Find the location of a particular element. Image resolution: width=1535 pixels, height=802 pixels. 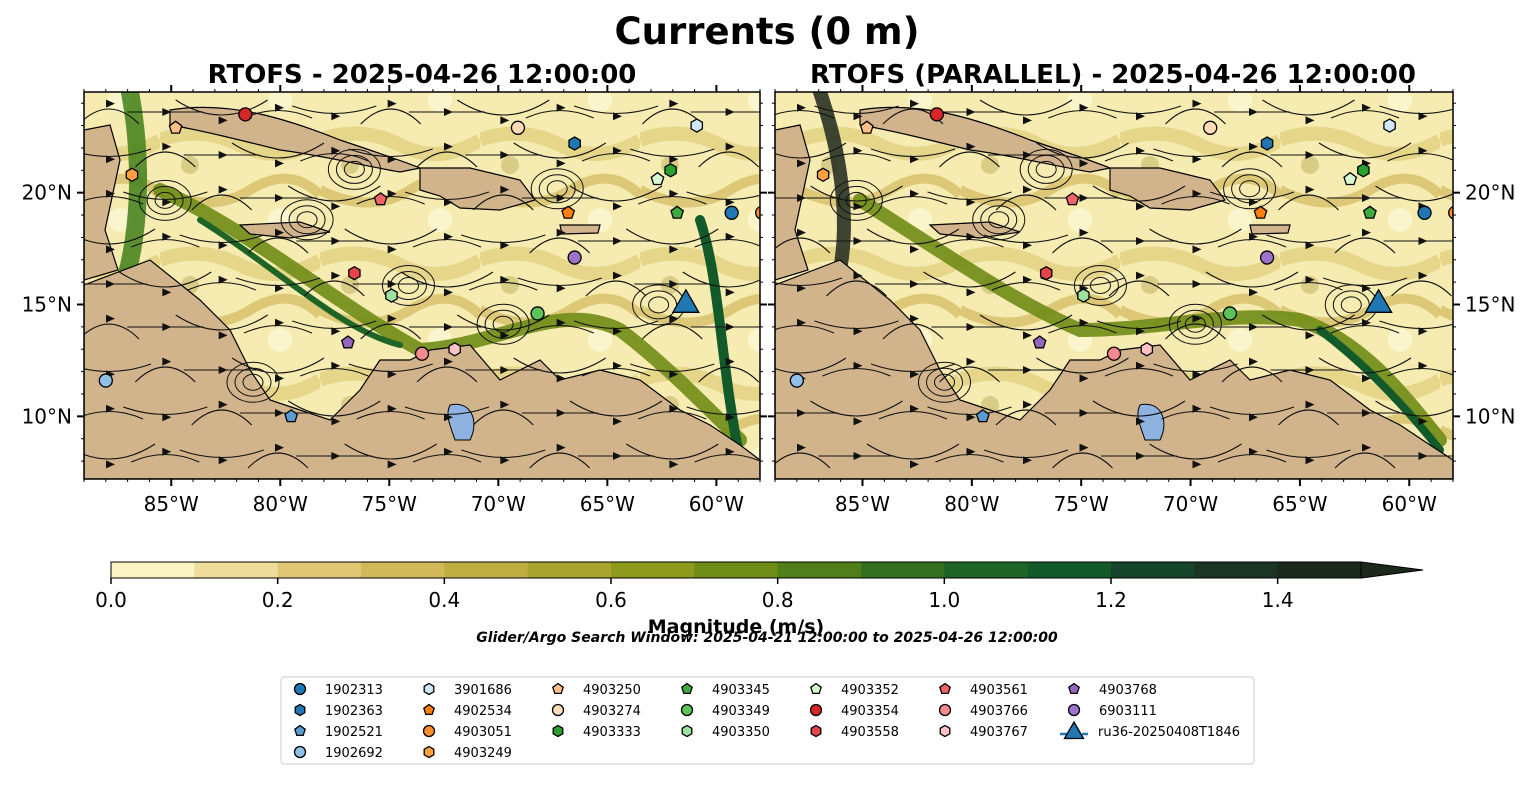

xtick-label: 75°W is located at coordinates (1081, 504).